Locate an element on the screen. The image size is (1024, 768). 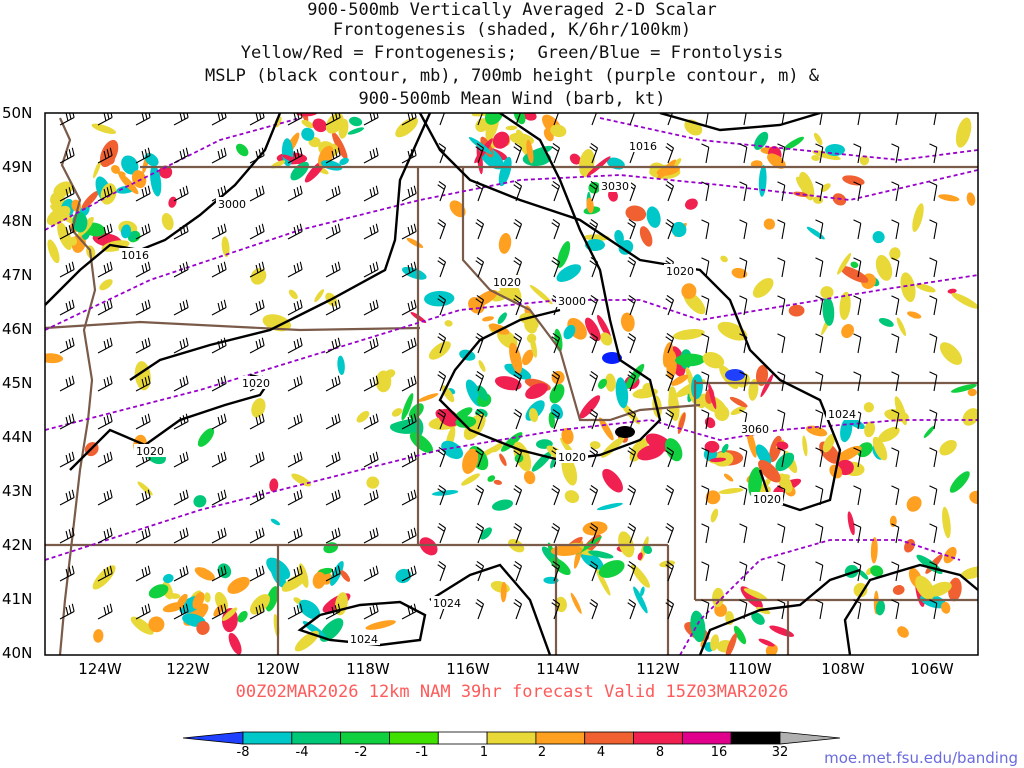
colorbar-right-arrow is located at coordinates (810, 738).